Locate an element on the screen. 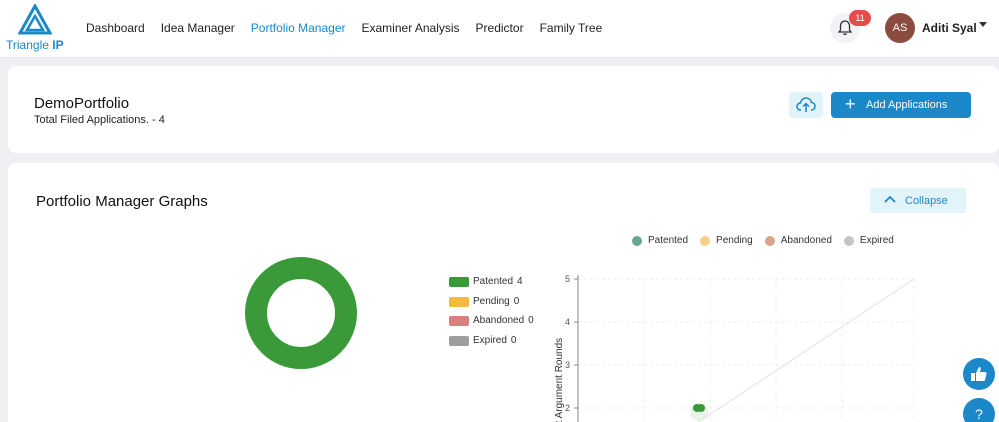  data-point is located at coordinates (701, 408).